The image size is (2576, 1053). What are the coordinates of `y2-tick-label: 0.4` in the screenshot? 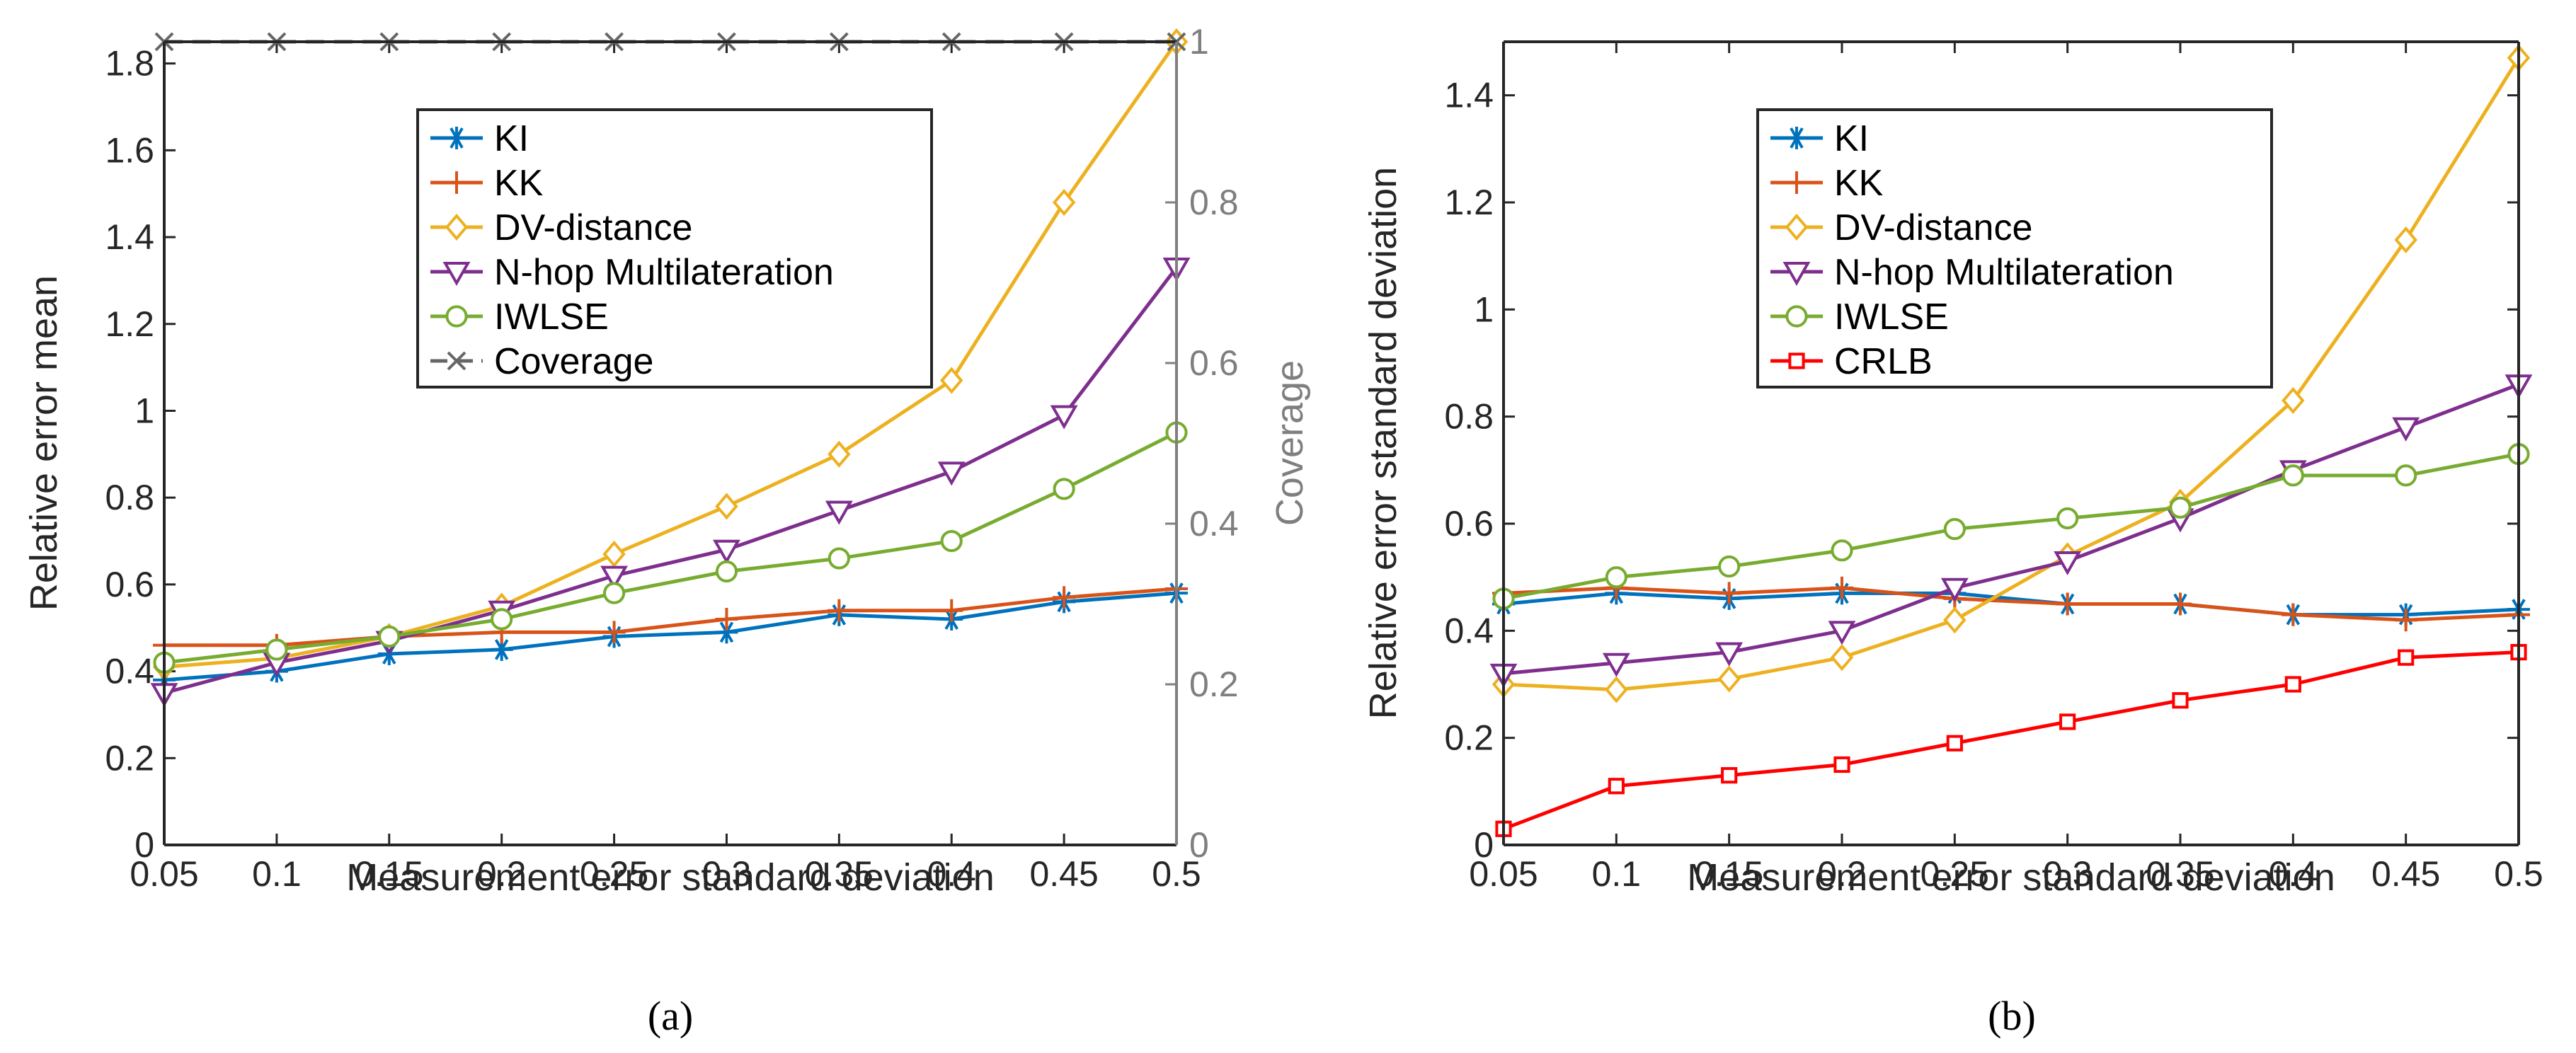 It's located at (1214, 523).